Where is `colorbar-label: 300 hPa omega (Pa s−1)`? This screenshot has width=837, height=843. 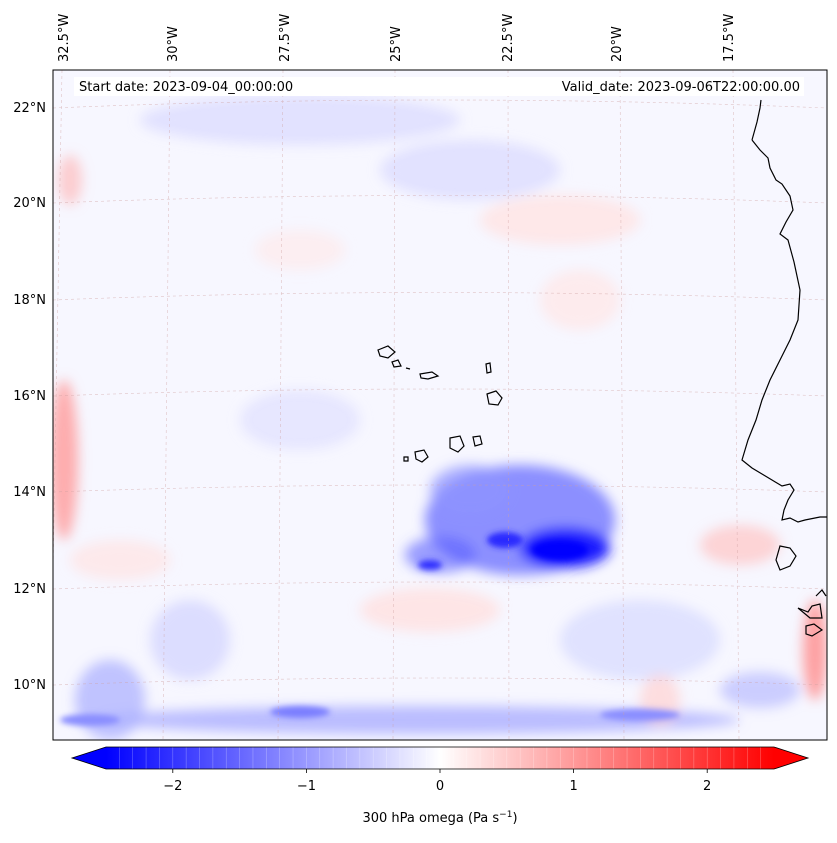
colorbar-label: 300 hPa omega (Pa s−1) is located at coordinates (439, 818).